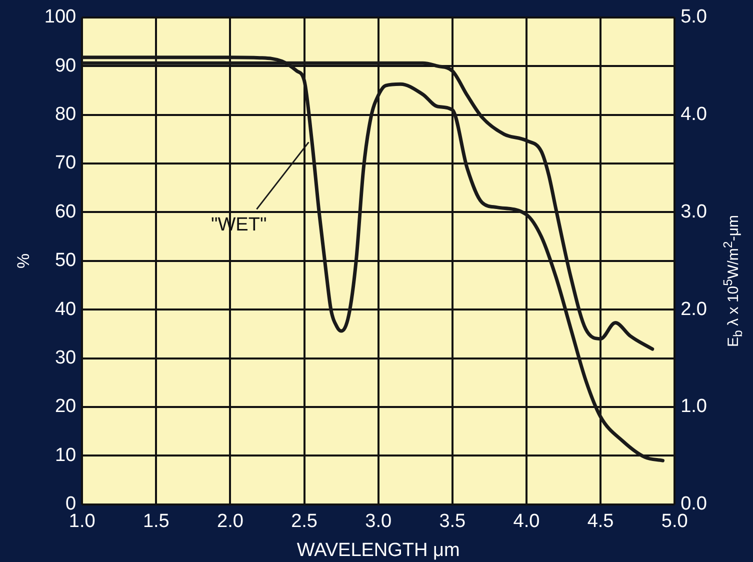  I want to click on x-axis-title: WAVELENGTH μm, so click(378, 550).